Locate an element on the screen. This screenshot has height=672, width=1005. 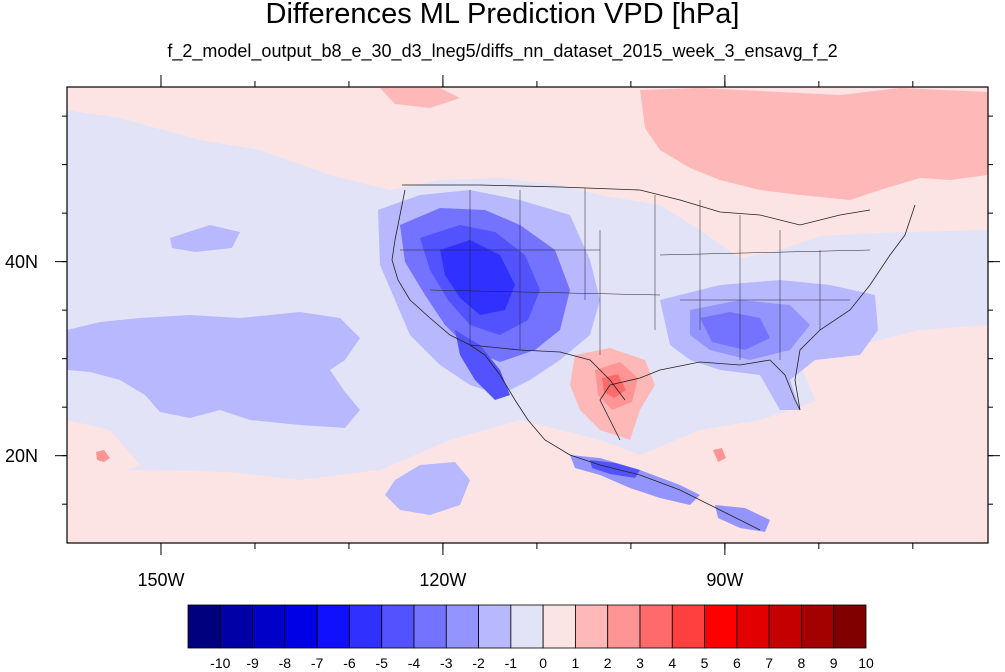
y-tick-label: 40N is located at coordinates (21, 261).